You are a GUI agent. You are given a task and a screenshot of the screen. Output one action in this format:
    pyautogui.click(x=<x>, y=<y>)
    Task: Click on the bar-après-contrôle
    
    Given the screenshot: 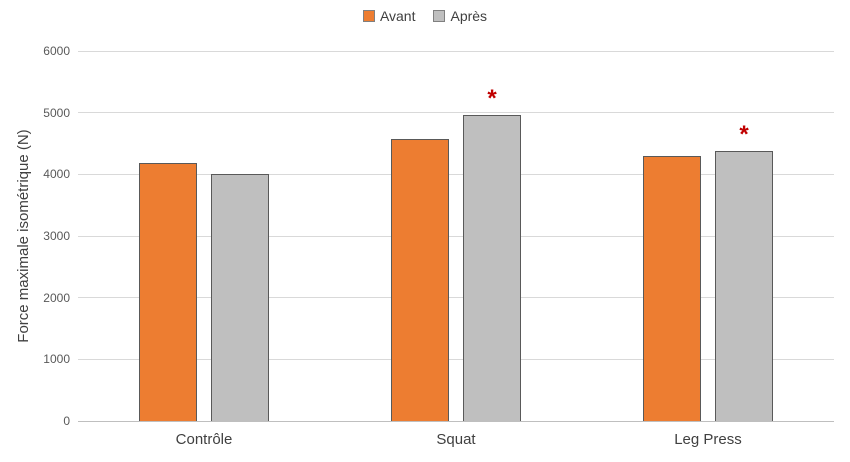 What is the action you would take?
    pyautogui.click(x=240, y=297)
    